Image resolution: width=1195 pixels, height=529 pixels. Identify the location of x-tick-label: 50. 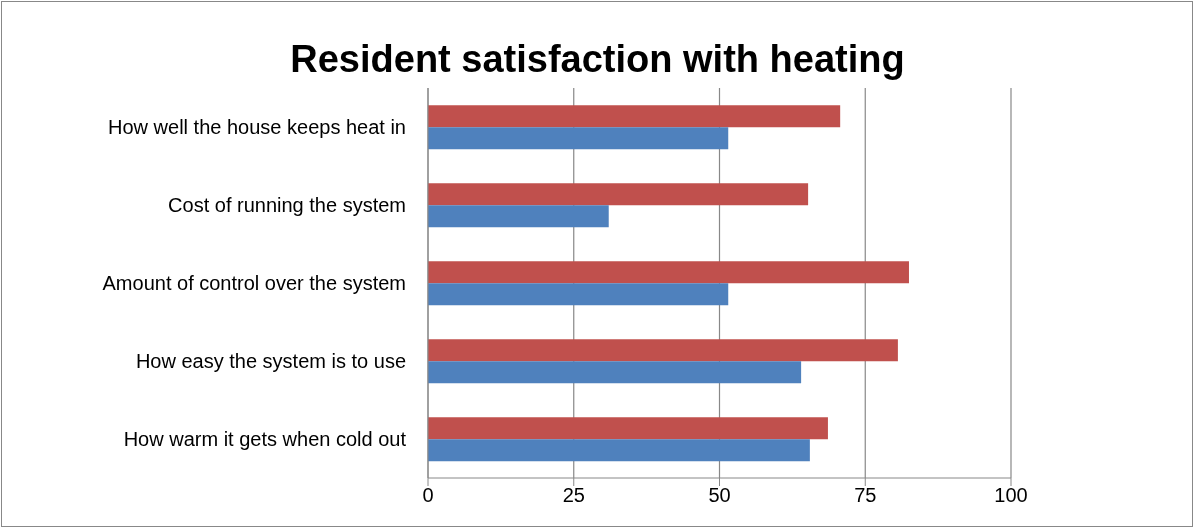
(719, 495).